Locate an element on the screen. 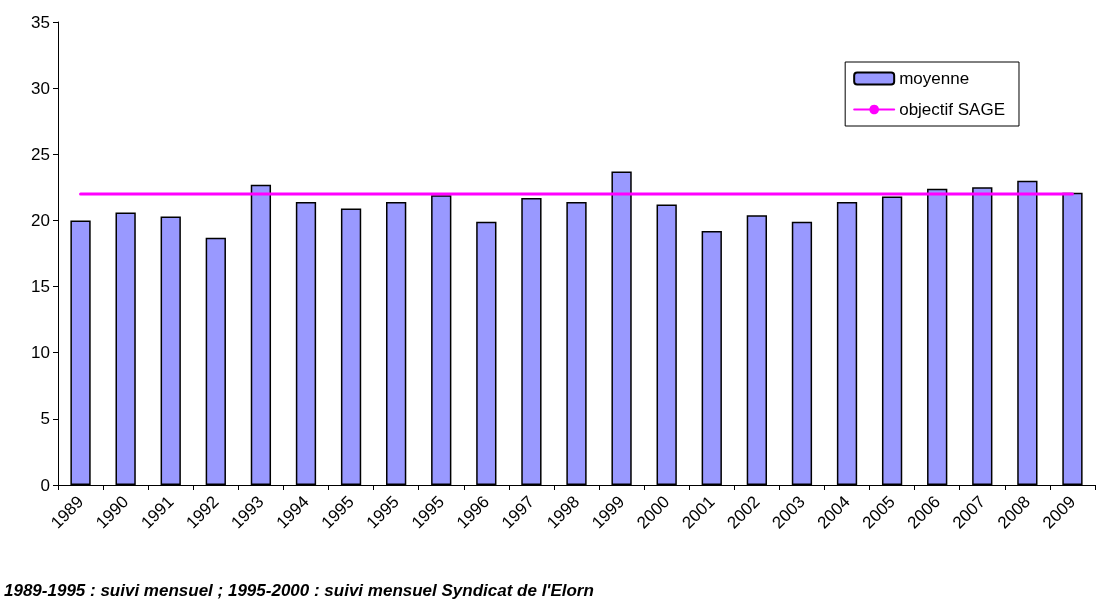 This screenshot has height=605, width=1099. y-tick-label: 25 is located at coordinates (40, 154).